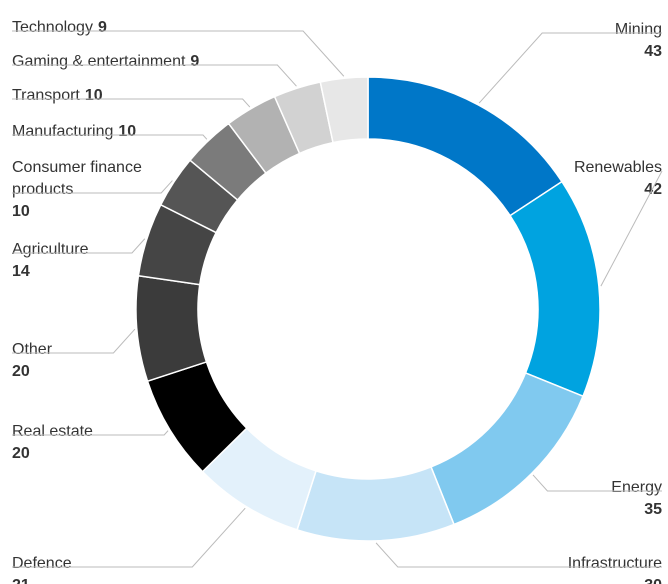 Image resolution: width=668 pixels, height=584 pixels. What do you see at coordinates (653, 580) in the screenshot?
I see `value-label: 30` at bounding box center [653, 580].